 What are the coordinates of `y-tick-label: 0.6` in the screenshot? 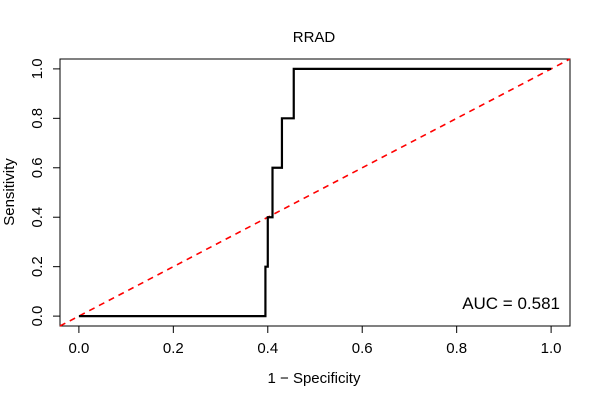 It's located at (37, 167).